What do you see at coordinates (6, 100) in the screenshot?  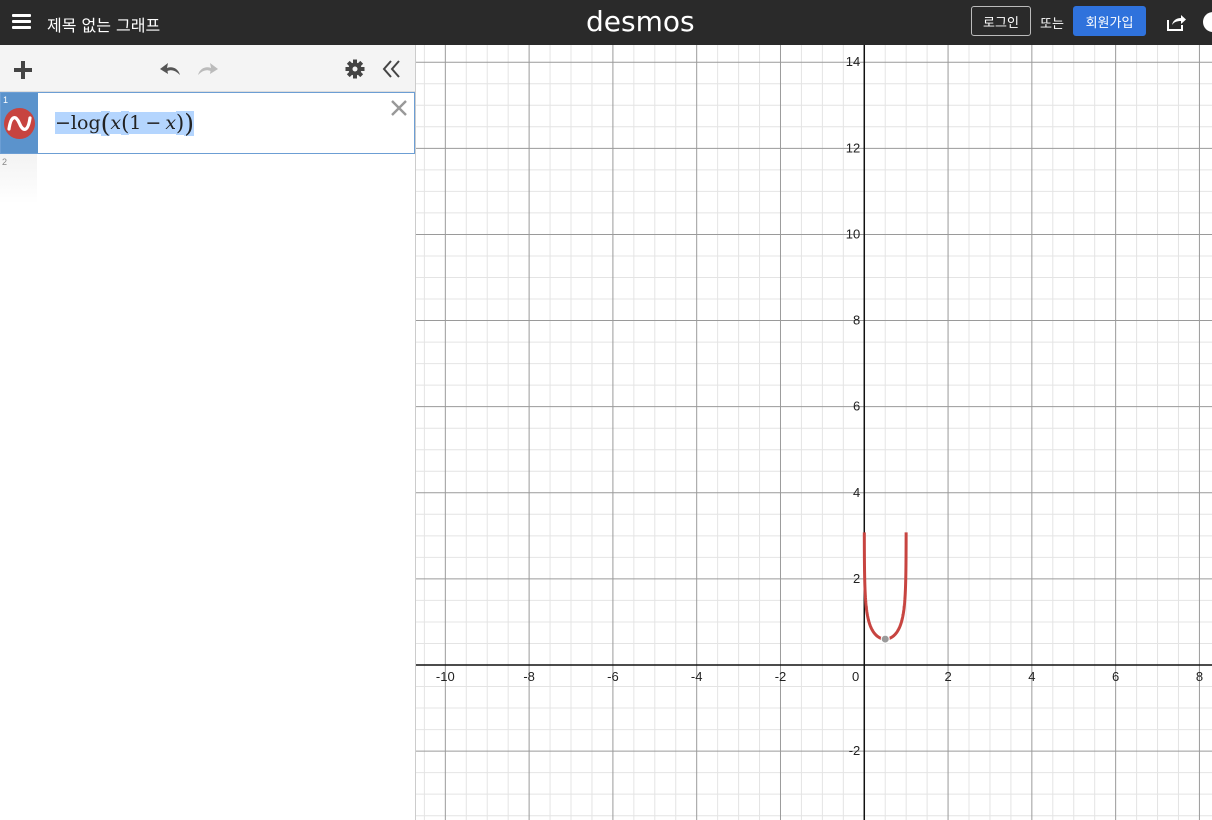 I see `expression-index: 1` at bounding box center [6, 100].